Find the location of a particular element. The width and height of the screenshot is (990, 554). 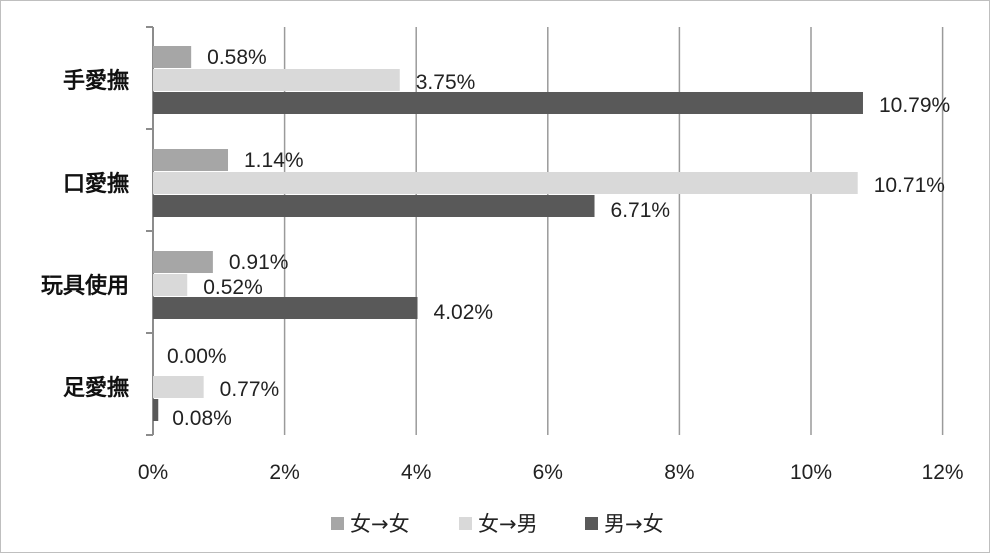

x-tick-label: 6% is located at coordinates (548, 472).